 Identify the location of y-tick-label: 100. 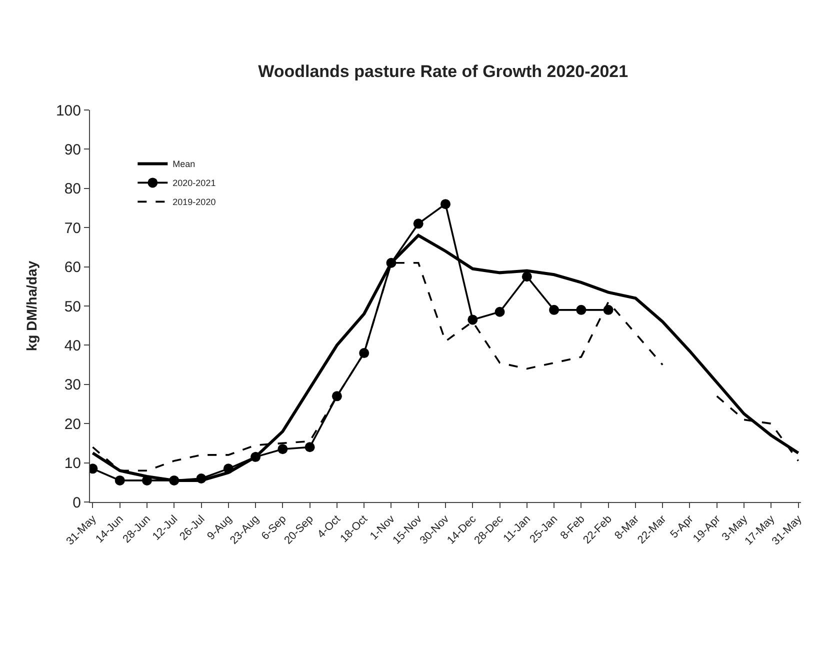
(68, 111).